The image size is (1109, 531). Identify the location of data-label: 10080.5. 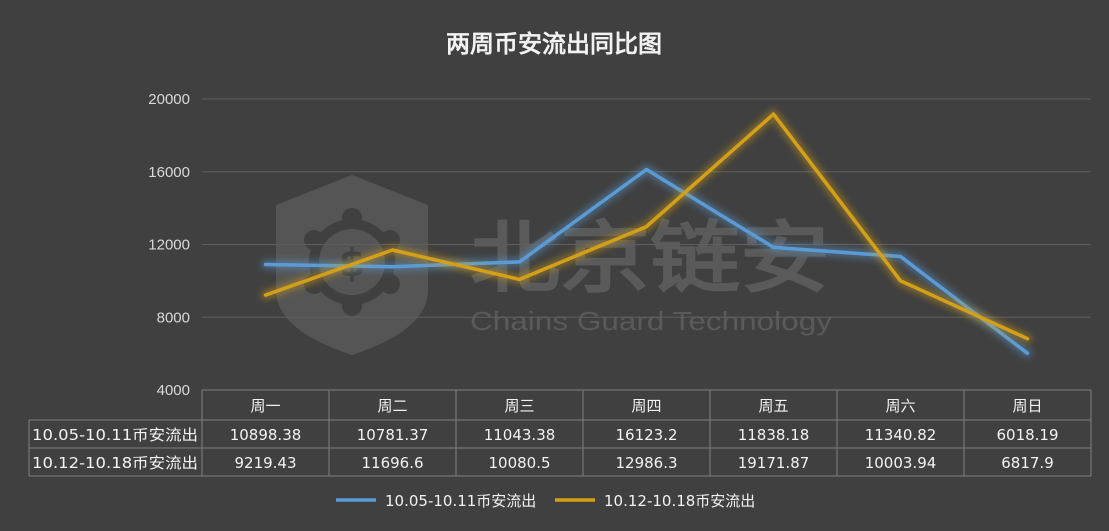
(519, 463).